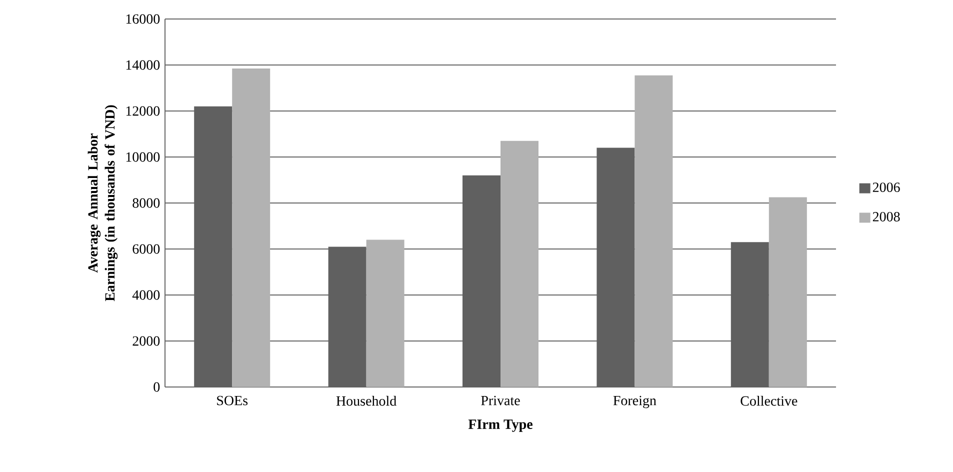 The image size is (953, 472). I want to click on y-tick-label: 8000, so click(146, 203).